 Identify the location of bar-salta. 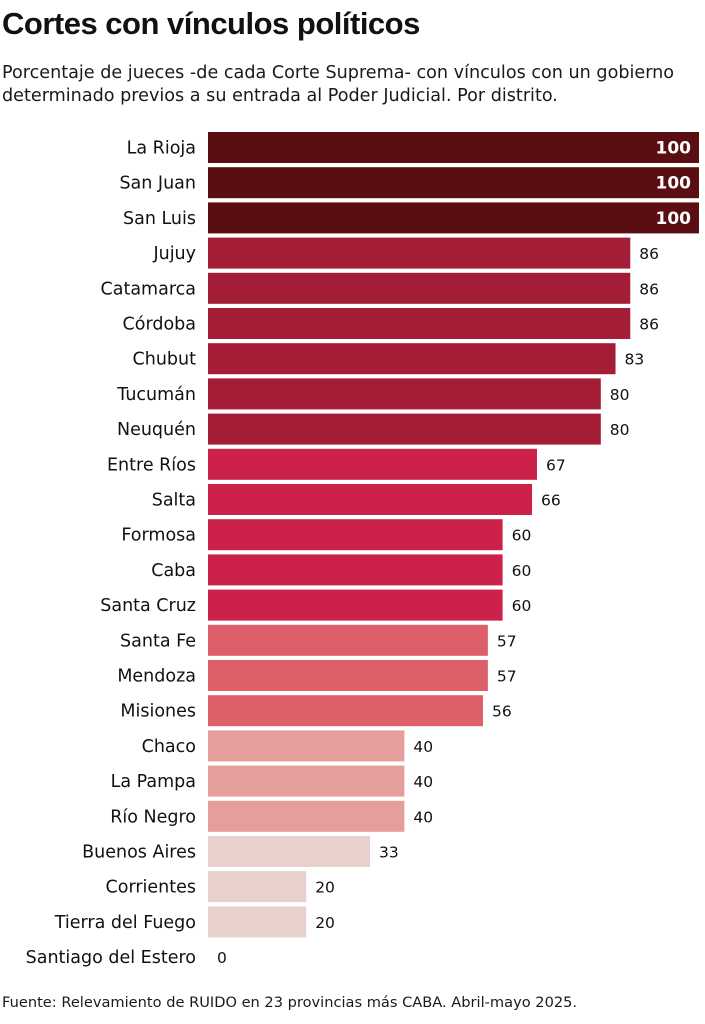
(370, 499).